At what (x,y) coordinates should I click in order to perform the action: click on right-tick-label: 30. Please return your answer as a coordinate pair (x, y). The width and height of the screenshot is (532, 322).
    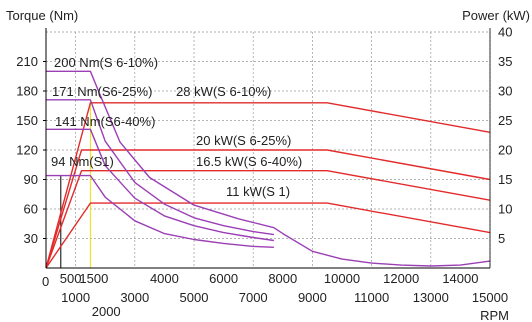
    Looking at the image, I should click on (505, 91).